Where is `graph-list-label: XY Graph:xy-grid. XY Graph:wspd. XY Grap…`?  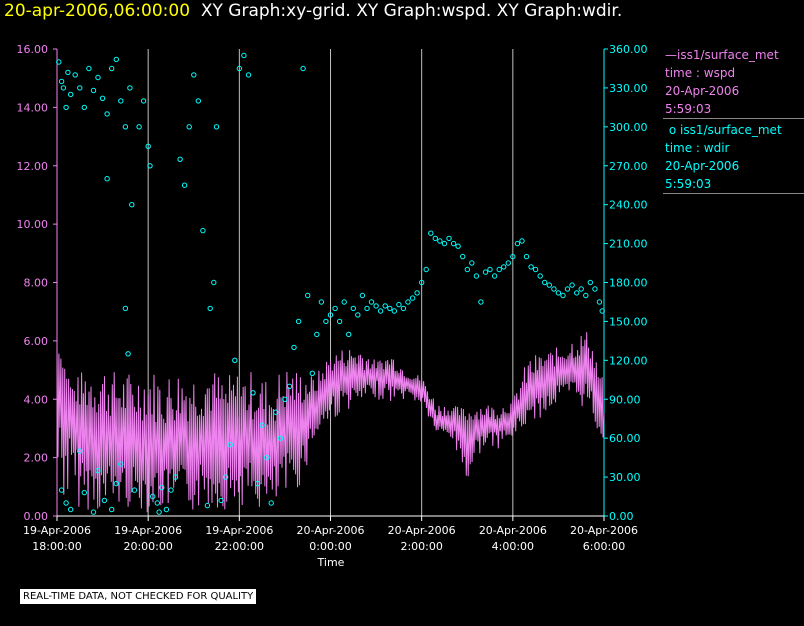
graph-list-label: XY Graph:xy-grid. XY Graph:wspd. XY Grap… is located at coordinates (411, 11).